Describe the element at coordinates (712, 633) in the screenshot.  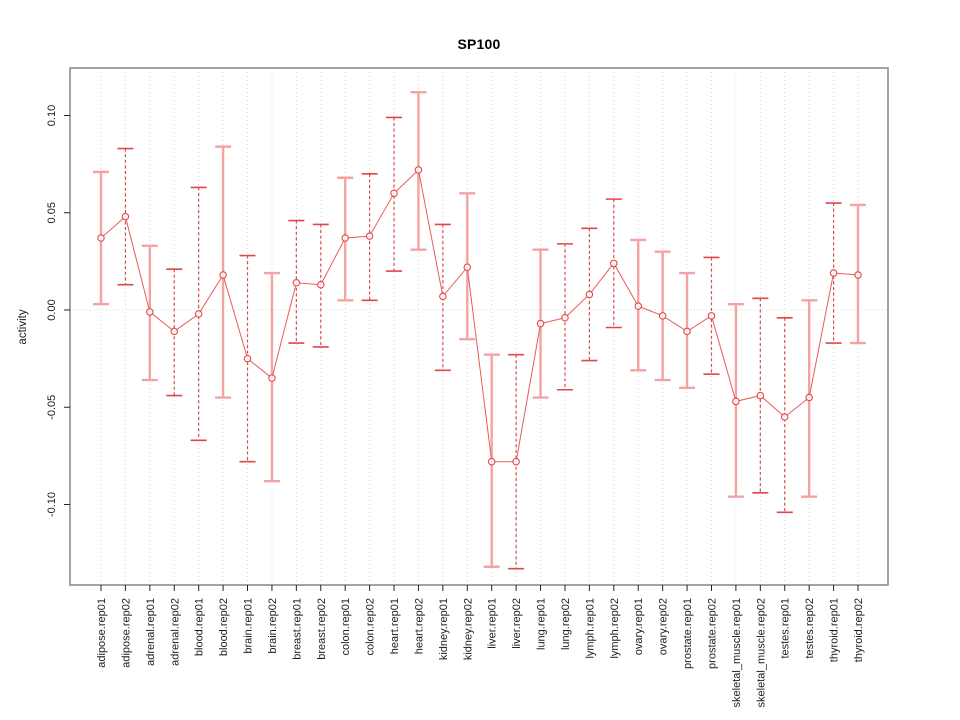
I see `x-tick-label: prostate.rep02` at that location.